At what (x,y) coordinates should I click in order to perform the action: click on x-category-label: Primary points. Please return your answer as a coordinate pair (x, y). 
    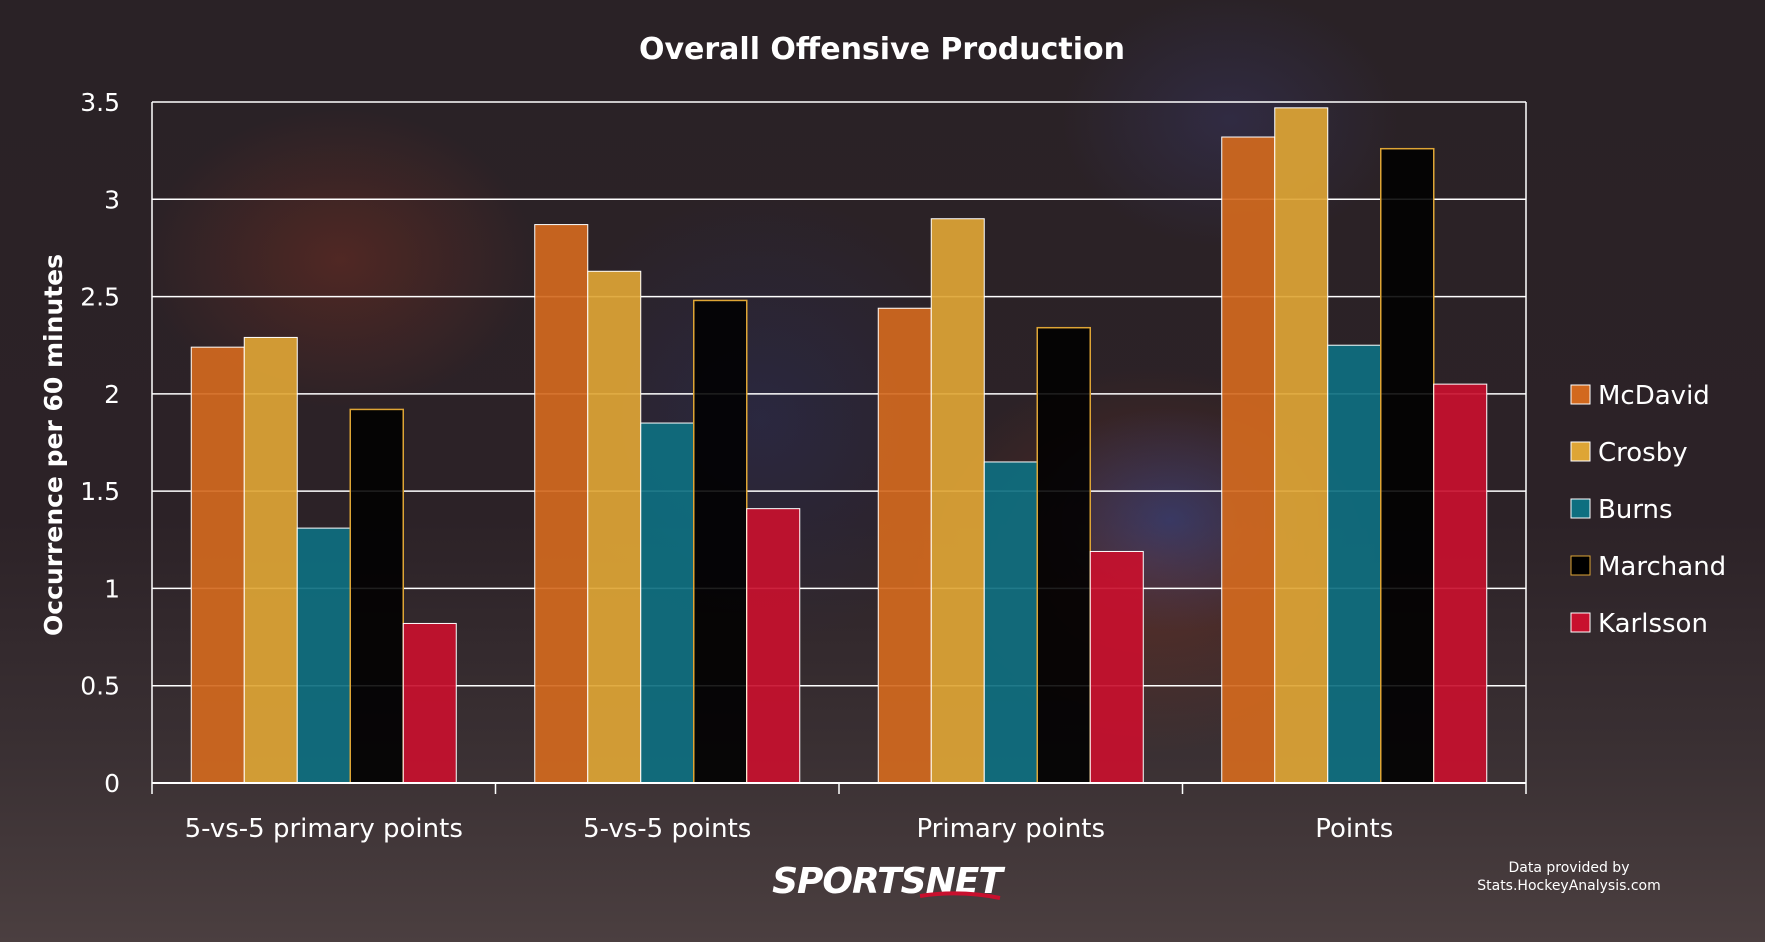
    Looking at the image, I should click on (1010, 829).